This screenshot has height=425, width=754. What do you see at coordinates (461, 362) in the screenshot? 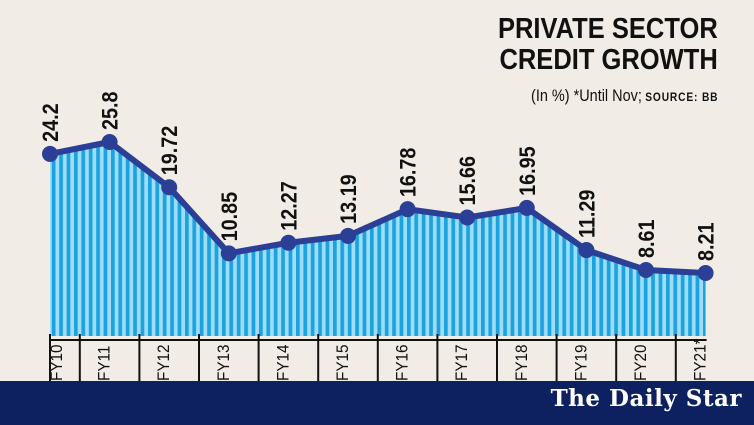
I see `category-label: FY17` at bounding box center [461, 362].